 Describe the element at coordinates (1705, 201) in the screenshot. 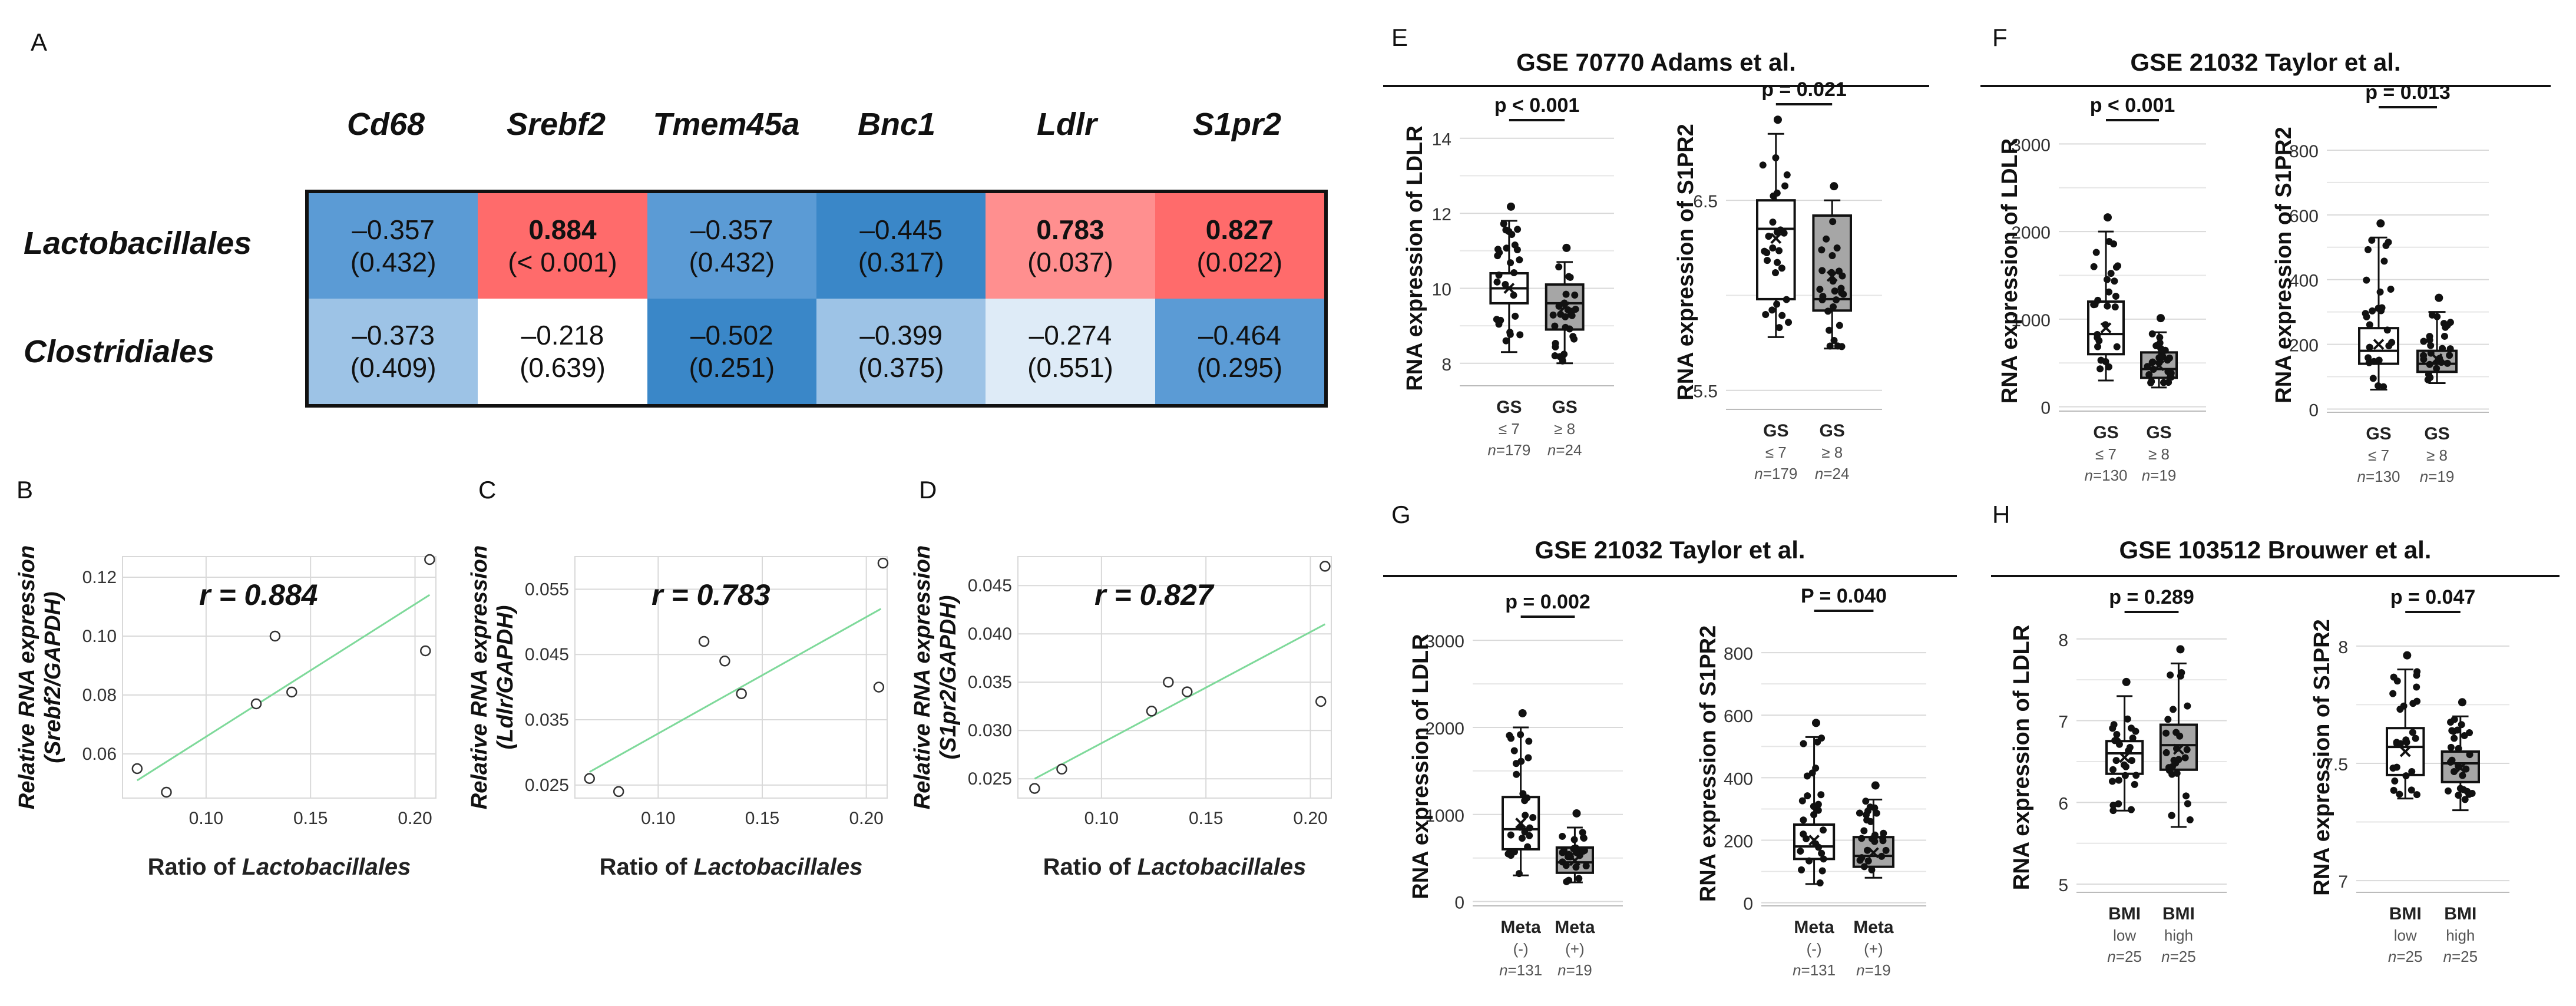

I see `y-tick-label: 6.5` at that location.